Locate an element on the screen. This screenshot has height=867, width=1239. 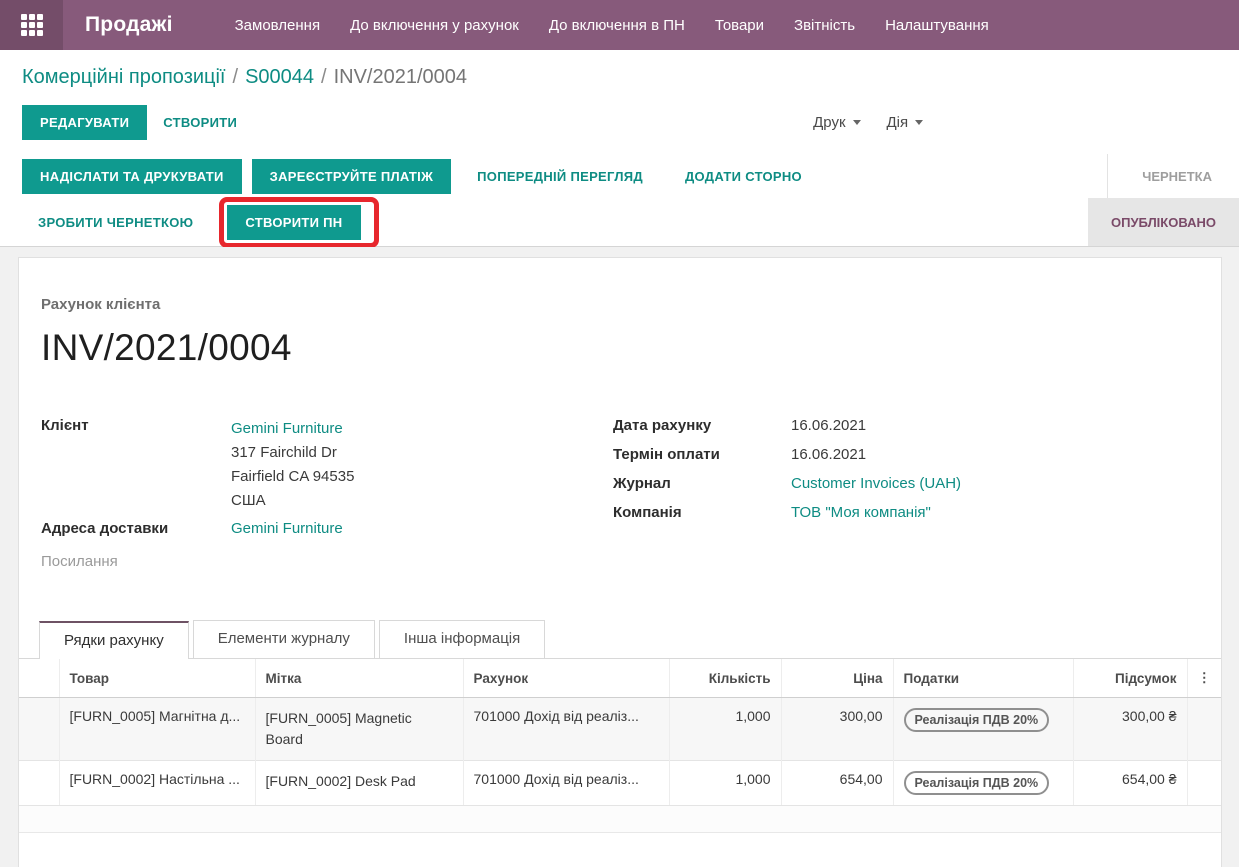
column-header-taxes: Податки is located at coordinates (983, 678).